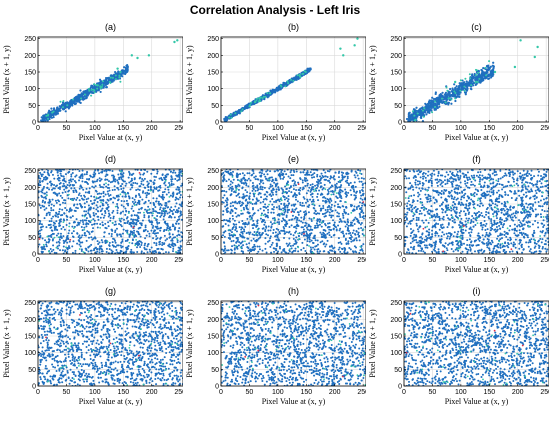 Image resolution: width=550 pixels, height=422 pixels. What do you see at coordinates (6, 79) in the screenshot?
I see `y-axis-label: Pixel Value (x + 1, y)` at bounding box center [6, 79].